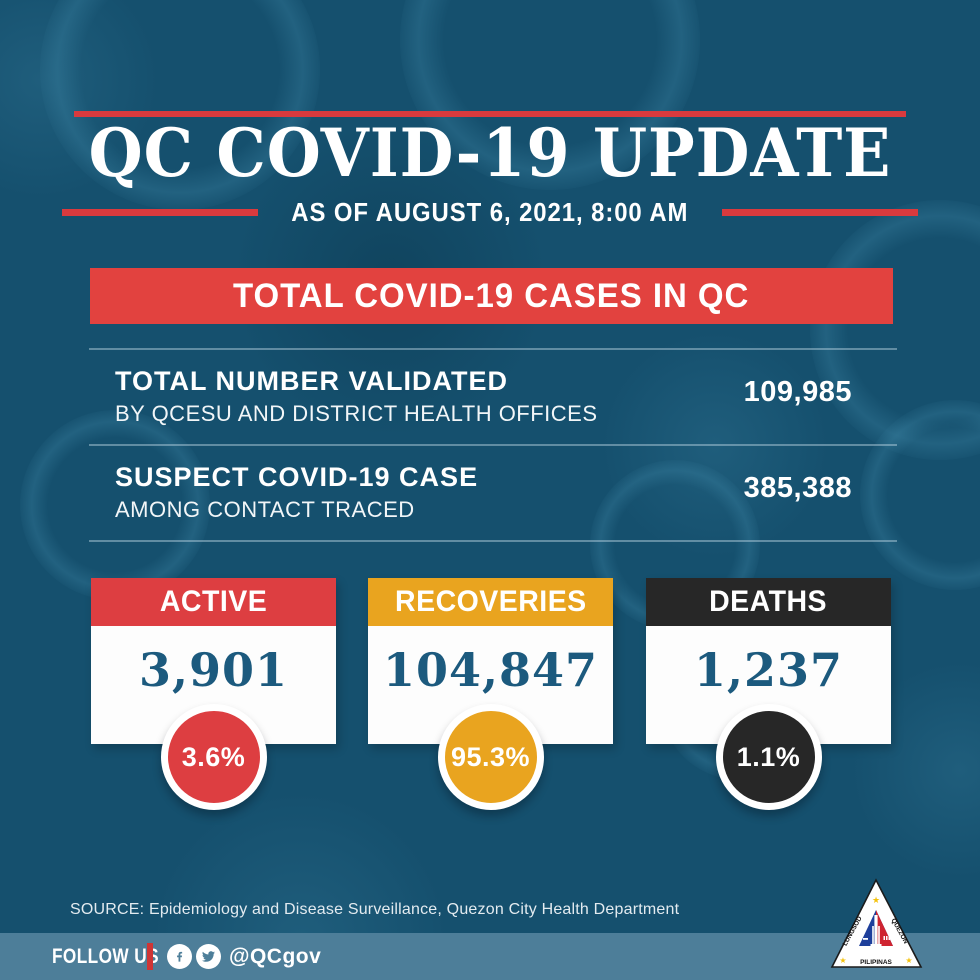  I want to click on card-title: DEATHS, so click(768, 601).